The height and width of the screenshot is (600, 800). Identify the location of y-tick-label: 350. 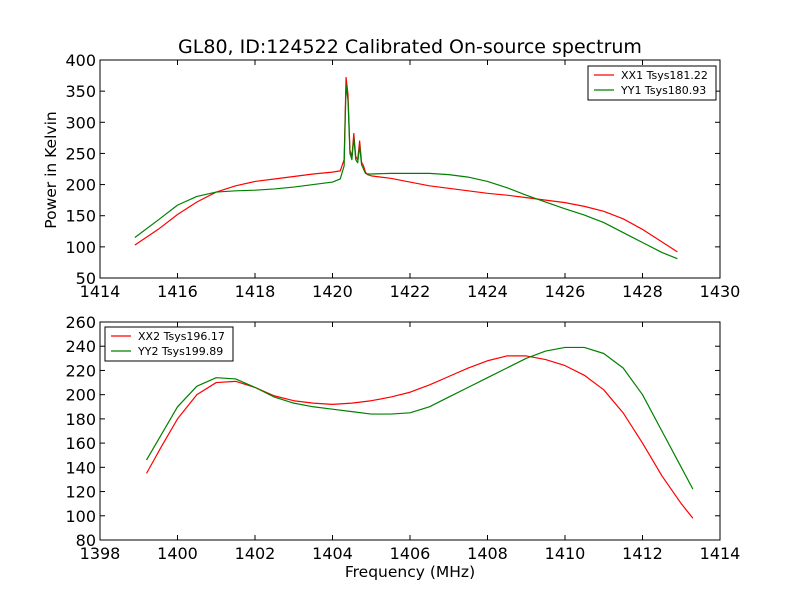
(80, 91).